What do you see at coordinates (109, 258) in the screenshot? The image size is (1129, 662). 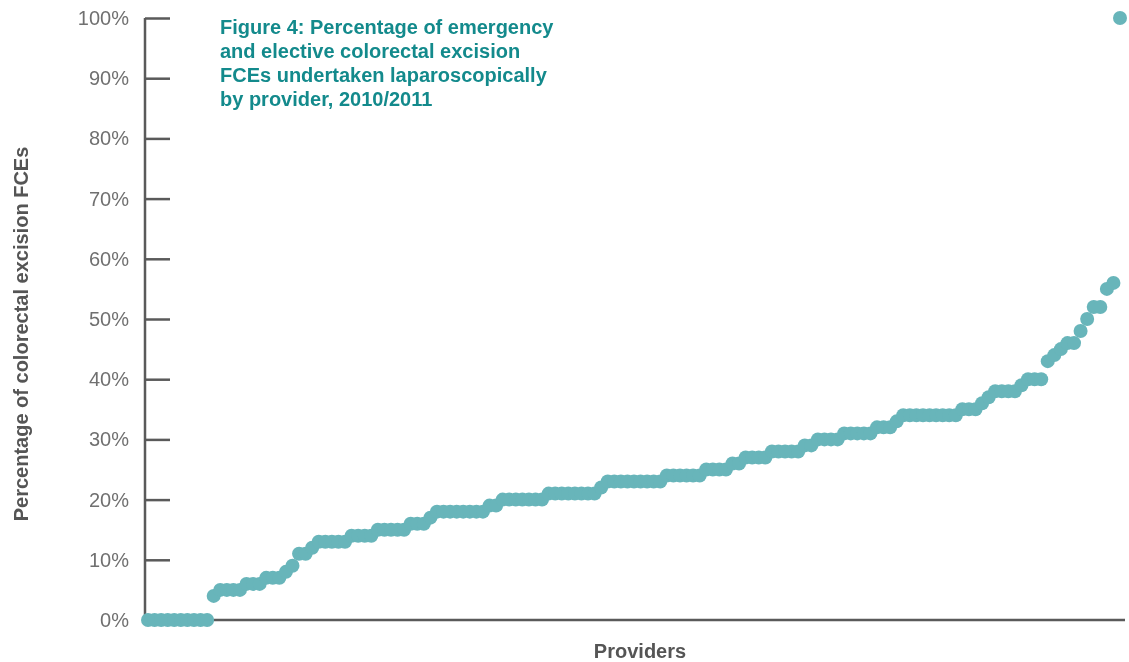 I see `y-tick-label: 60%` at bounding box center [109, 258].